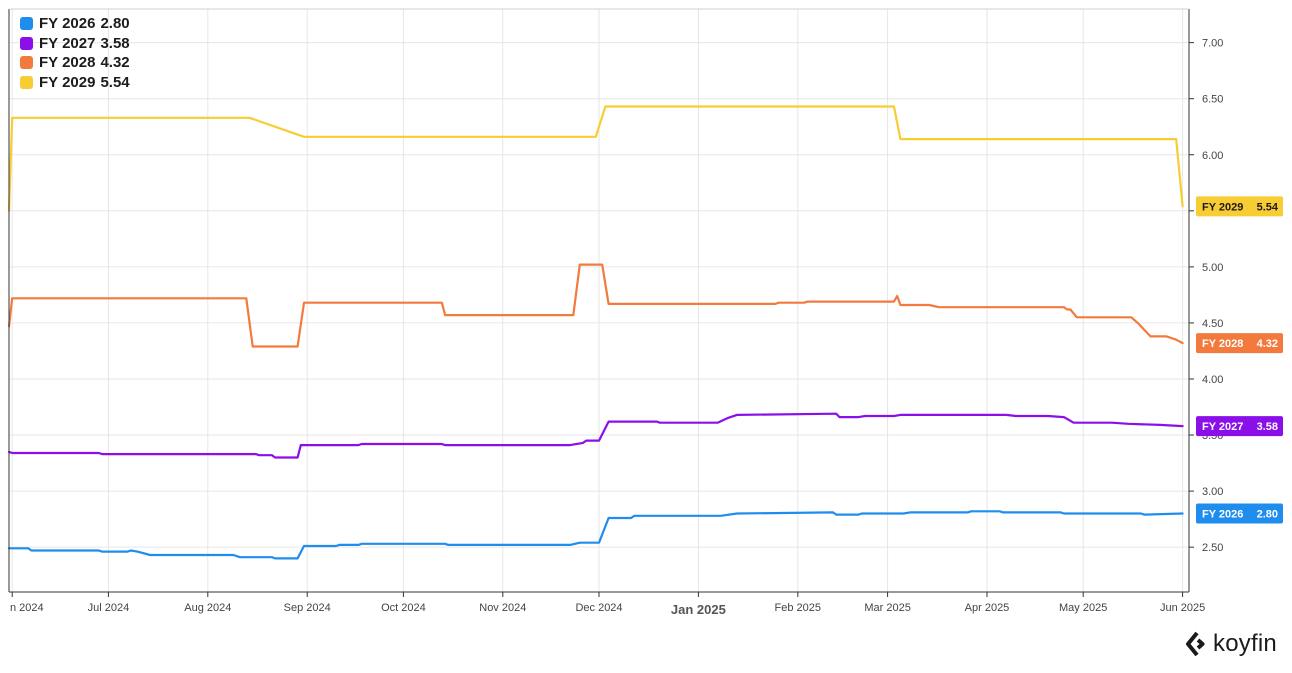 This screenshot has width=1292, height=673. Describe the element at coordinates (1267, 344) in the screenshot. I see `end-tag-value: 4.32` at that location.